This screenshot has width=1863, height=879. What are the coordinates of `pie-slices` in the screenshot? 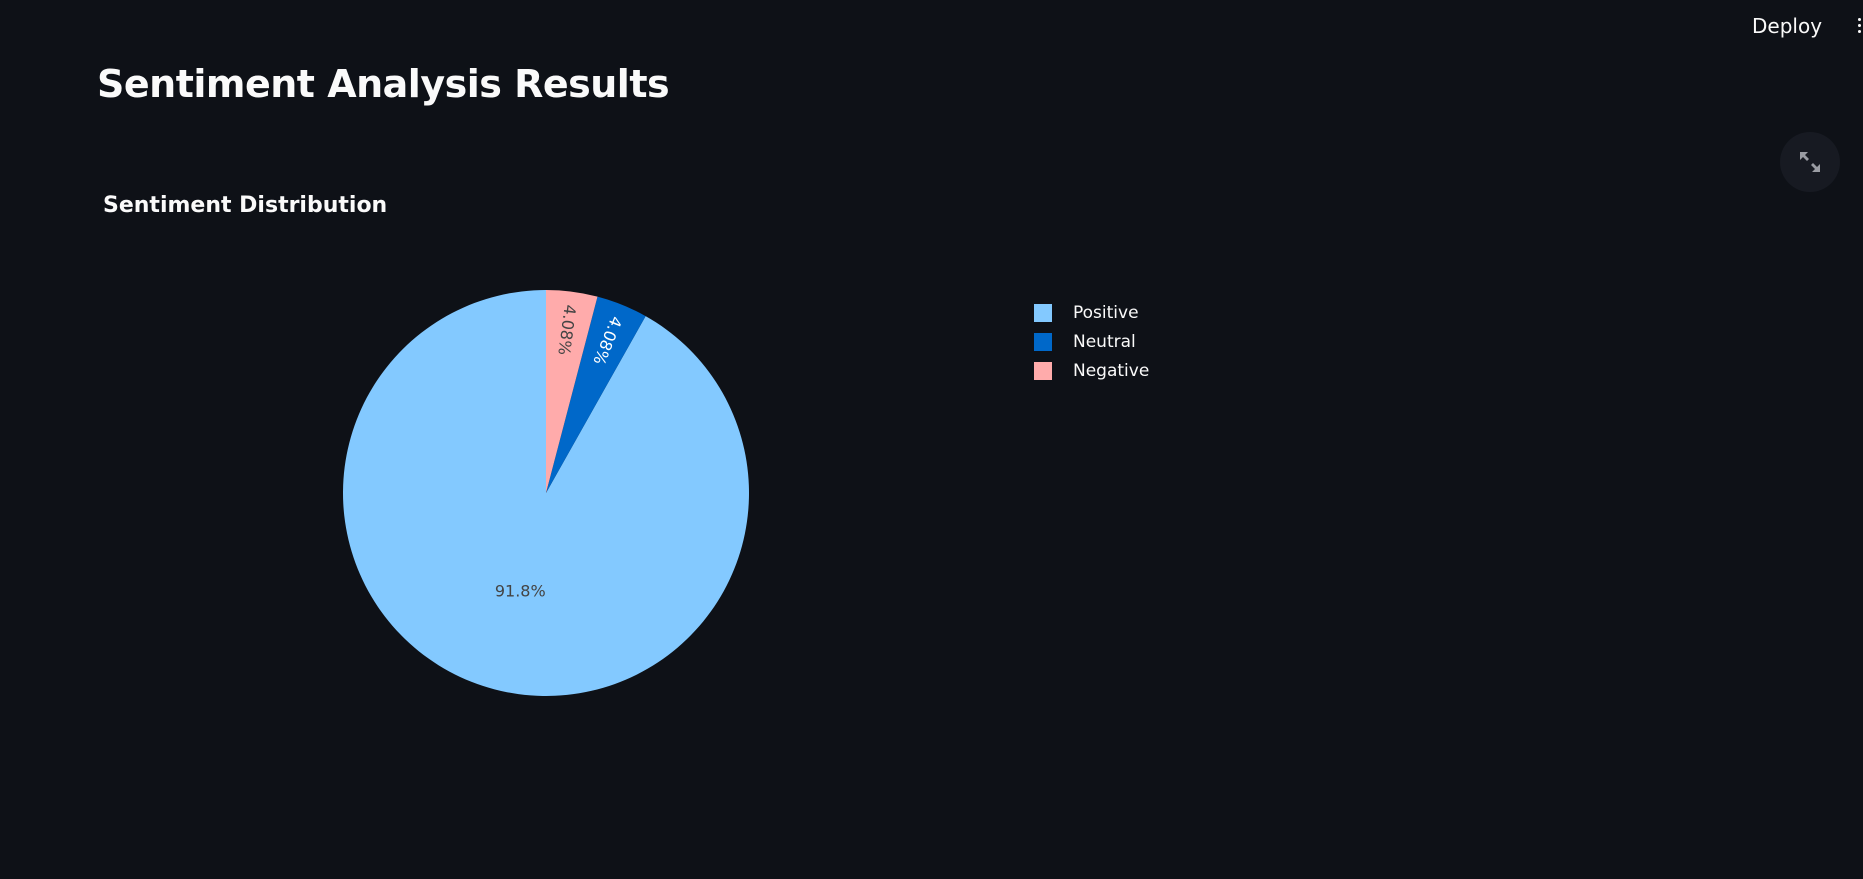 It's located at (546, 493).